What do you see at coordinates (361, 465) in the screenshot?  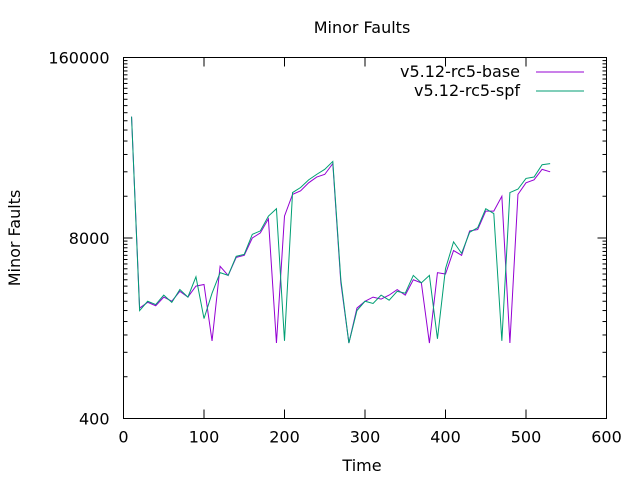 I see `x-axis-label: Time` at bounding box center [361, 465].